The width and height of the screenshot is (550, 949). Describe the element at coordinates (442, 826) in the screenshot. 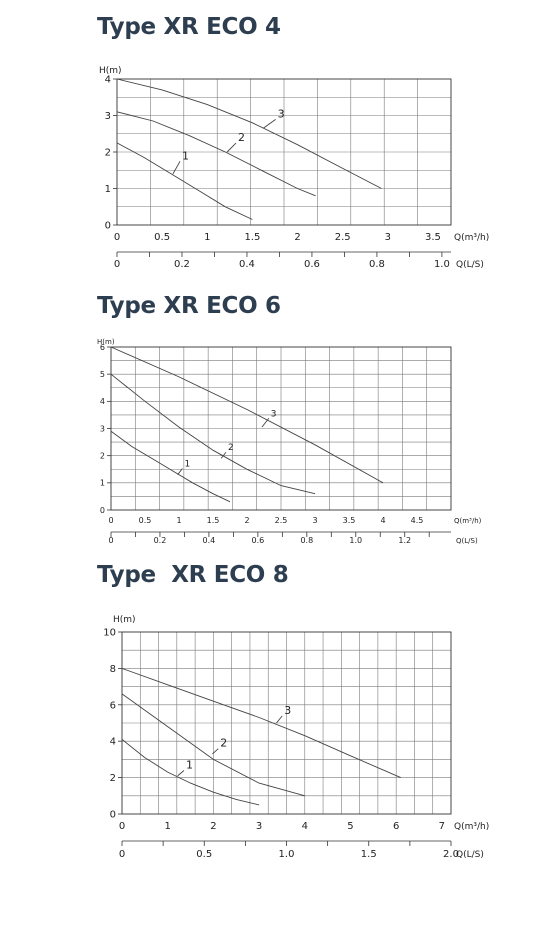

I see `x-tick-label: 7` at that location.